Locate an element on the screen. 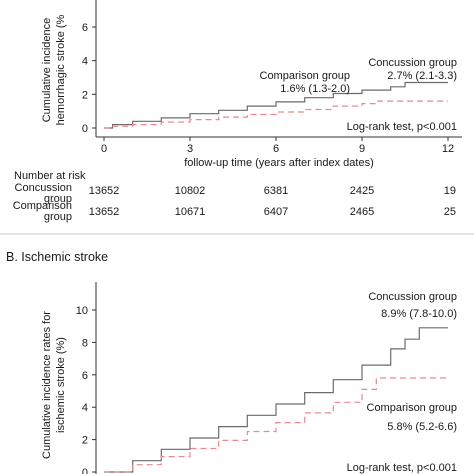 The image size is (474, 474). panel-a-x-ticks: 0 3 6 9 12 is located at coordinates (277, 146).